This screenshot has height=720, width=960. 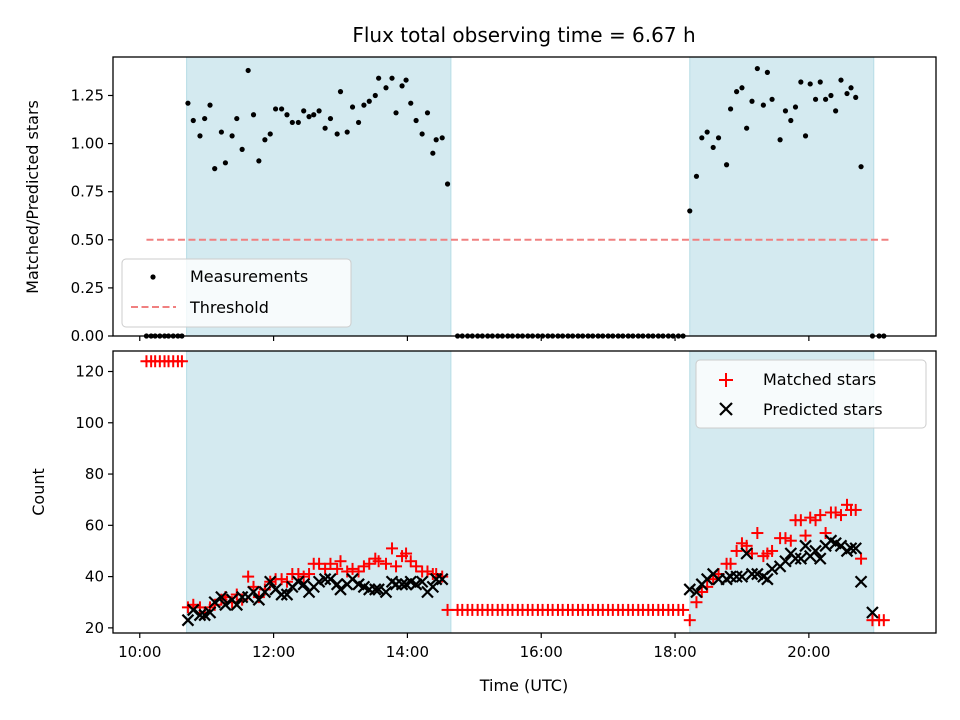 I want to click on legend-predicted-marker, so click(x=726, y=409).